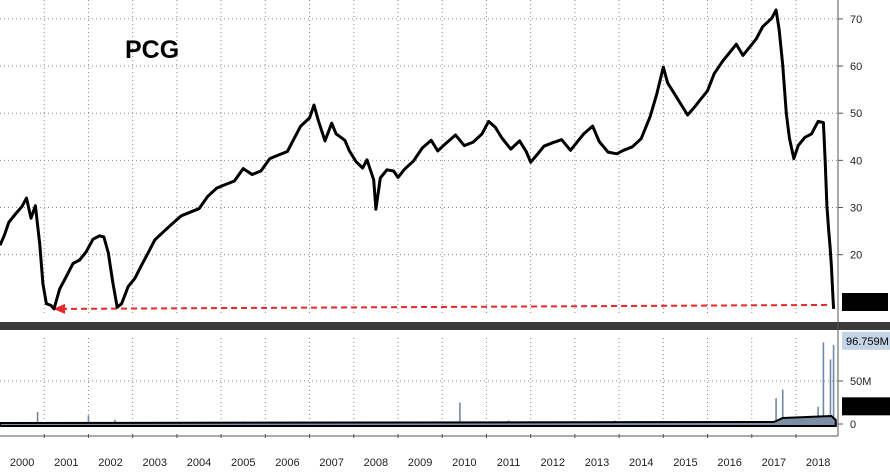 The image size is (890, 473). I want to click on reference-arrow, so click(59, 308).